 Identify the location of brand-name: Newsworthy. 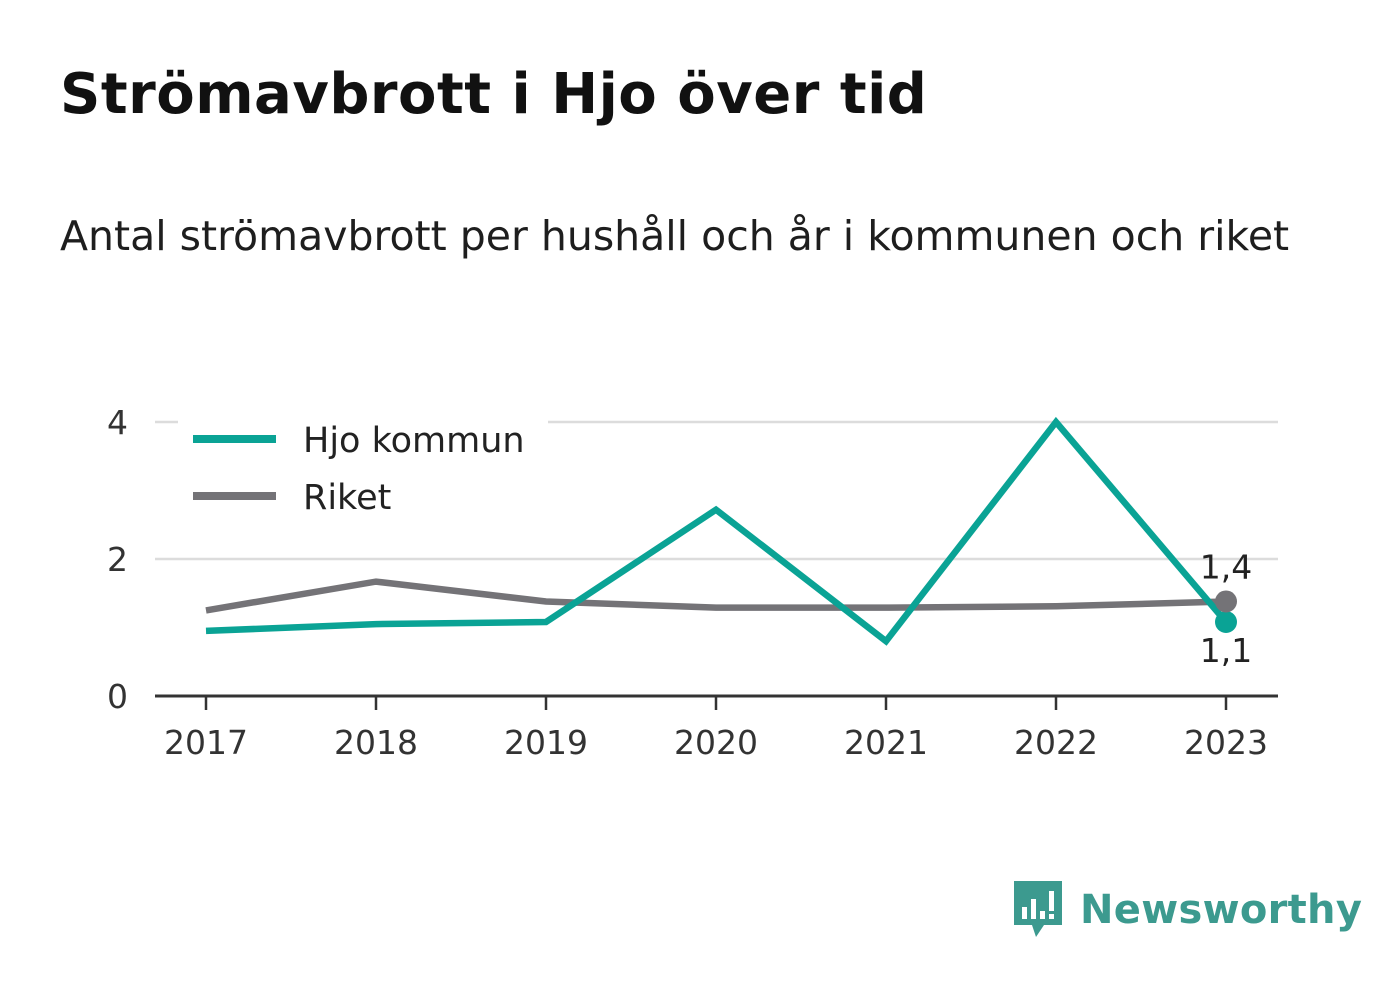
(1221, 910).